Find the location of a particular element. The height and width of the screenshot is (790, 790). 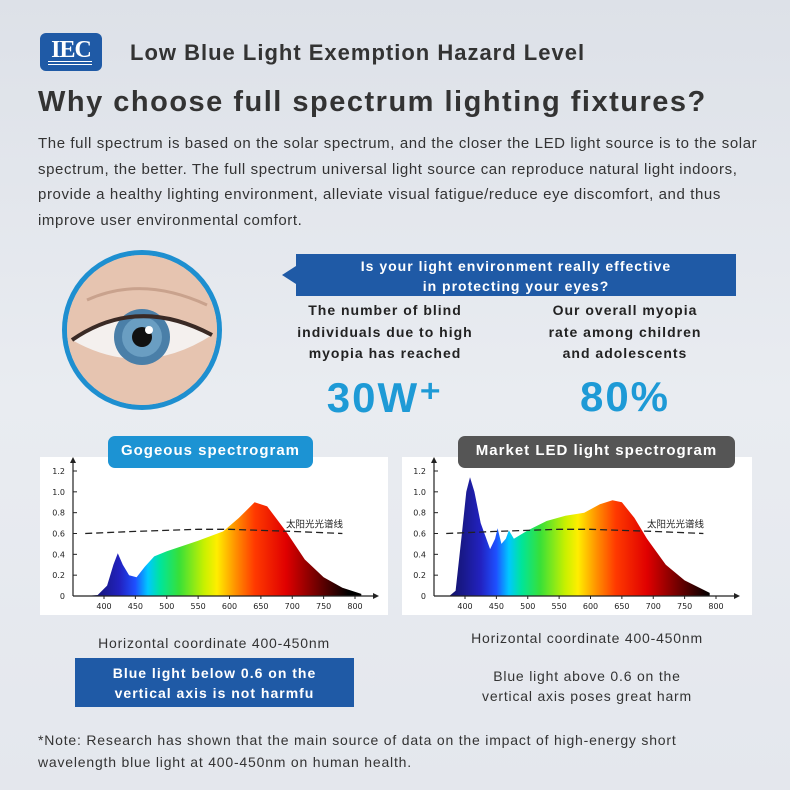

callout-line: vertical axis is not harmfu is located at coordinates (214, 693).